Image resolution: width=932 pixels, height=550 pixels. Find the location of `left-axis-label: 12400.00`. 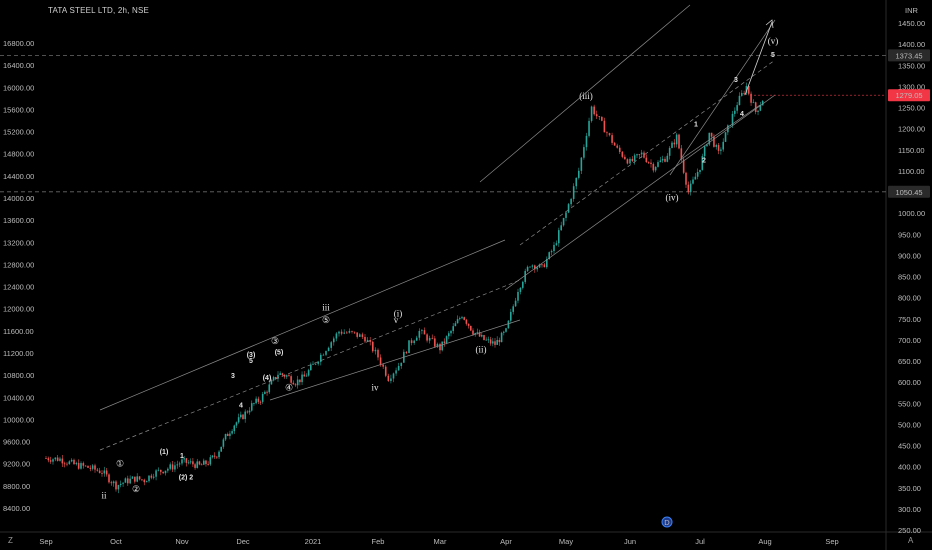

left-axis-label: 12400.00 is located at coordinates (18, 287).